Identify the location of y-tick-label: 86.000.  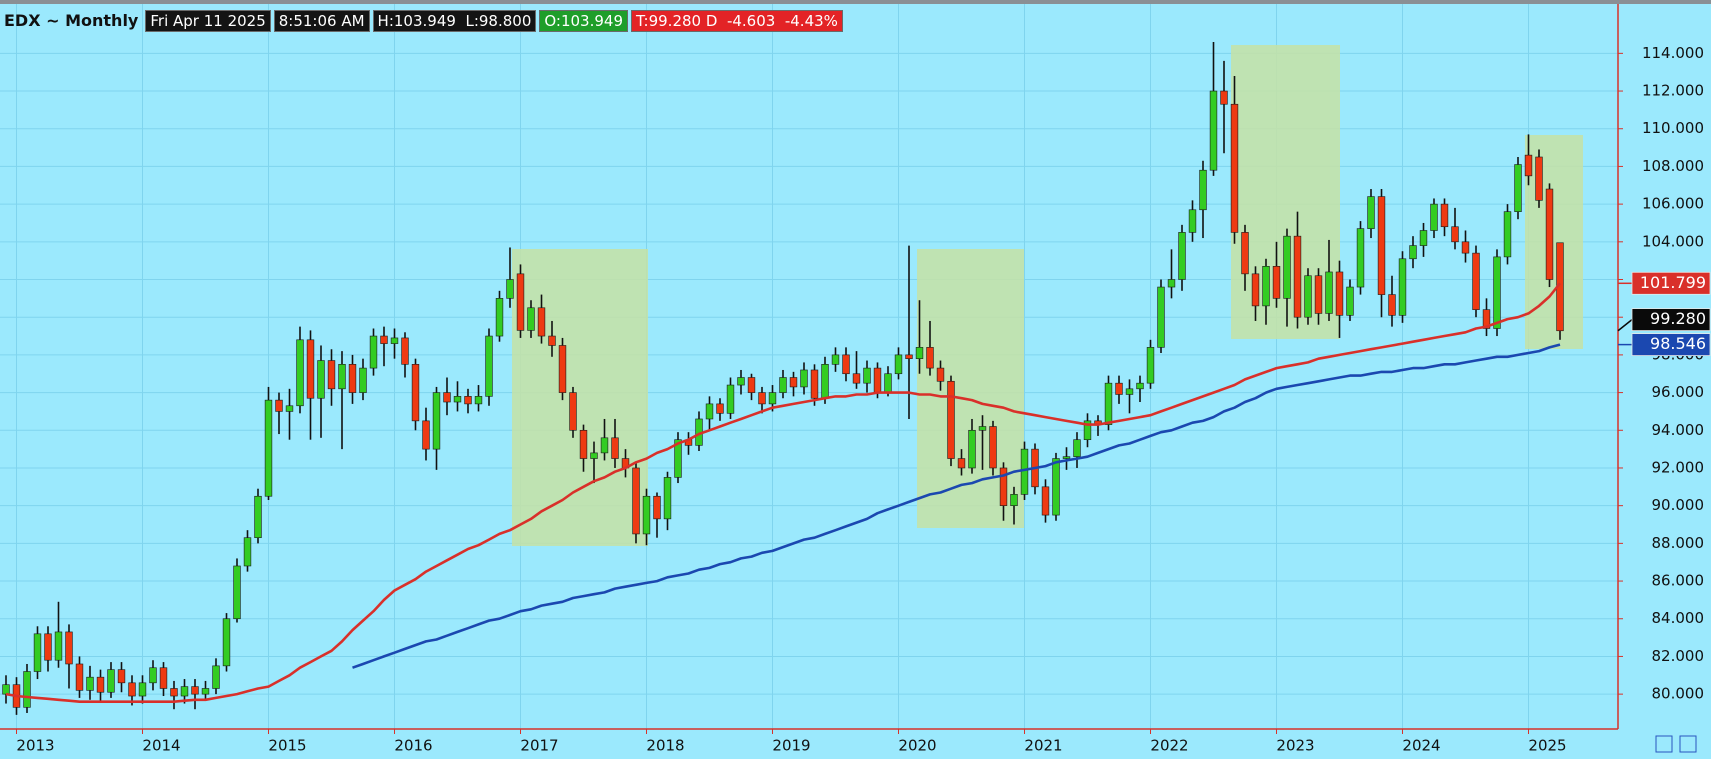
(1678, 581).